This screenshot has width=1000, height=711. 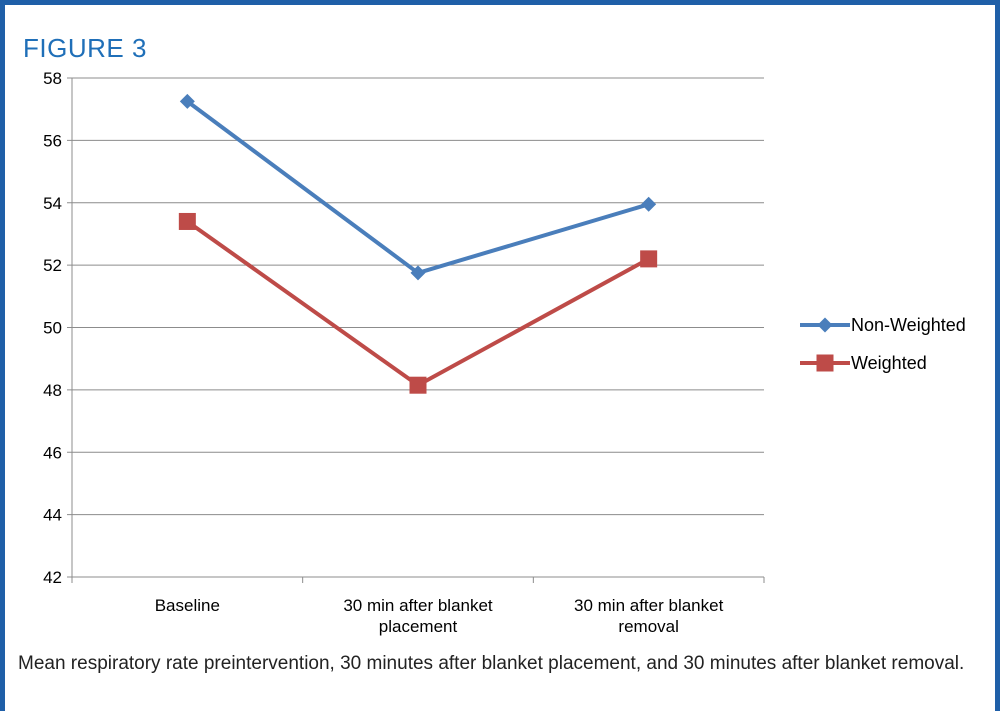 I want to click on y-tick-labels: 42 44 46 48 50 52 54 56 58, so click(x=52, y=328).